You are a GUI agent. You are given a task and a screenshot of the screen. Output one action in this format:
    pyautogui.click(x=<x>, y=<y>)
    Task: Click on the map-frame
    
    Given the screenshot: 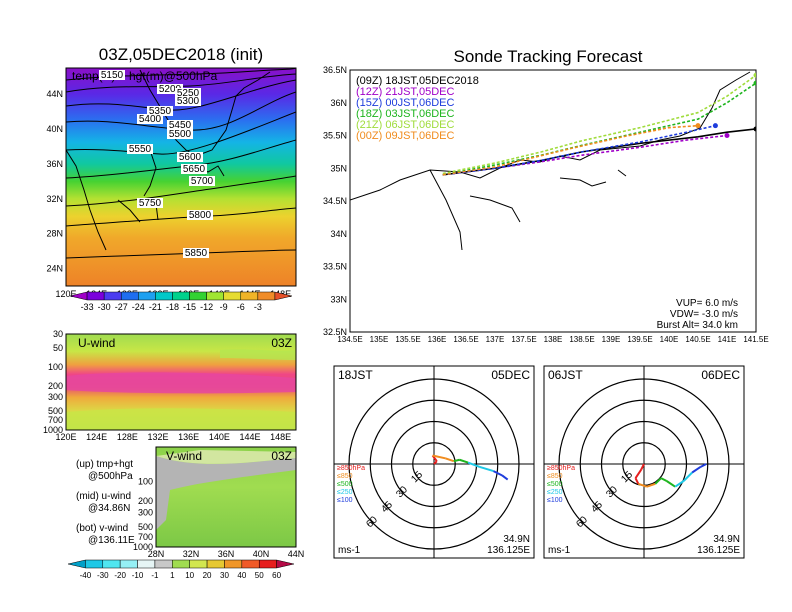 What is the action you would take?
    pyautogui.click(x=181, y=177)
    